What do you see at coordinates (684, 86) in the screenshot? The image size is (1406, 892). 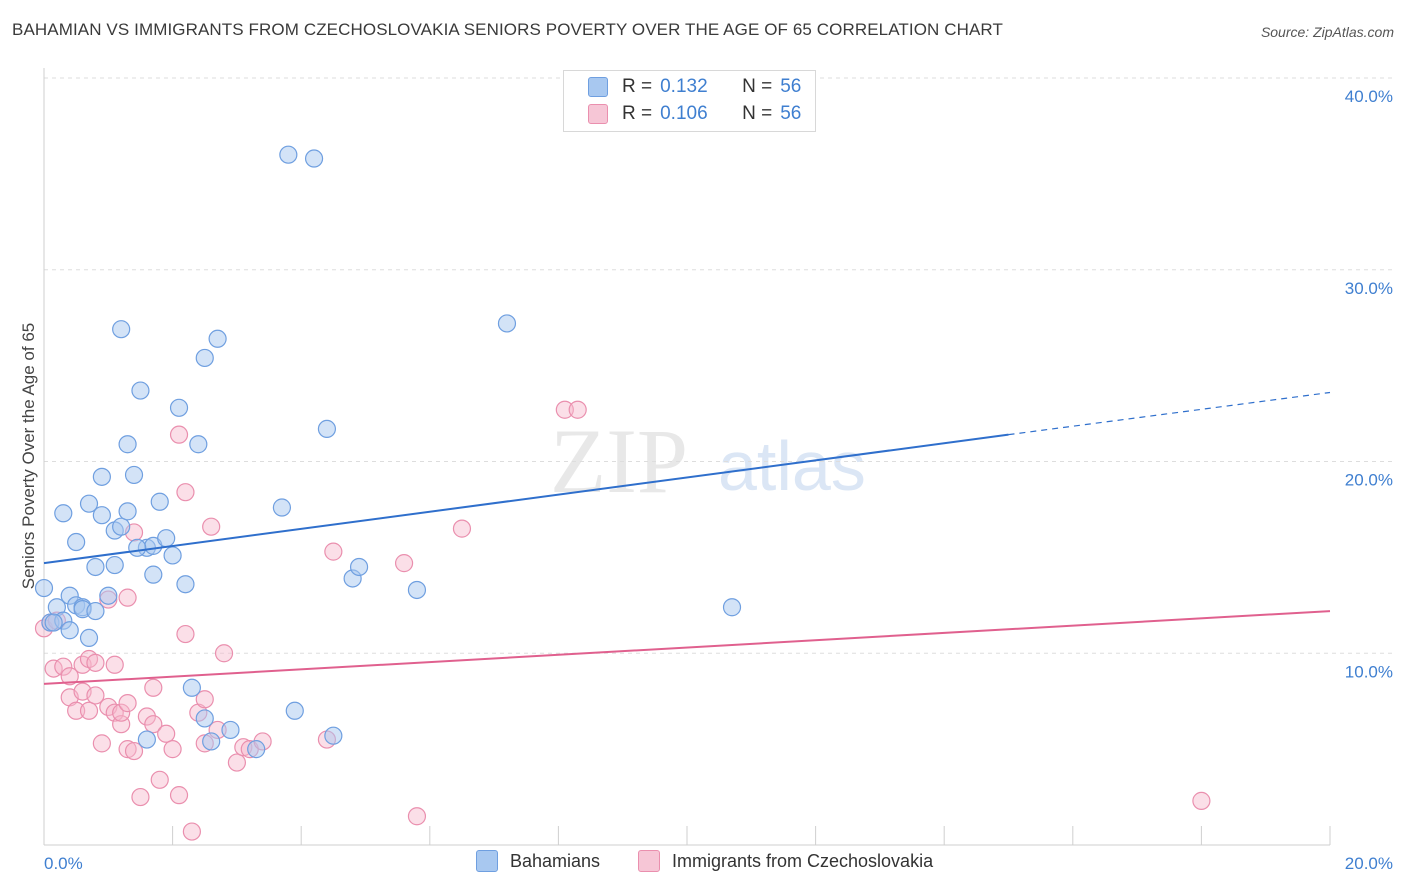 I see `legend-r-value: 0.132` at bounding box center [684, 86].